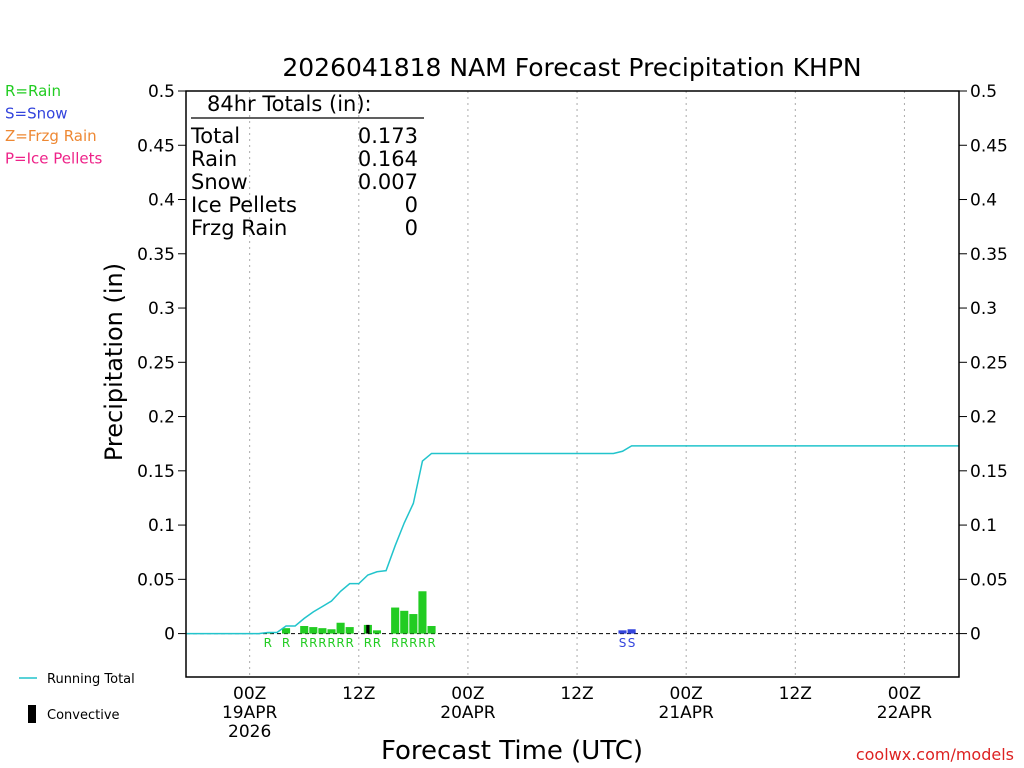 Image resolution: width=1024 pixels, height=768 pixels. I want to click on totals-row-value: 0.164, so click(388, 159).